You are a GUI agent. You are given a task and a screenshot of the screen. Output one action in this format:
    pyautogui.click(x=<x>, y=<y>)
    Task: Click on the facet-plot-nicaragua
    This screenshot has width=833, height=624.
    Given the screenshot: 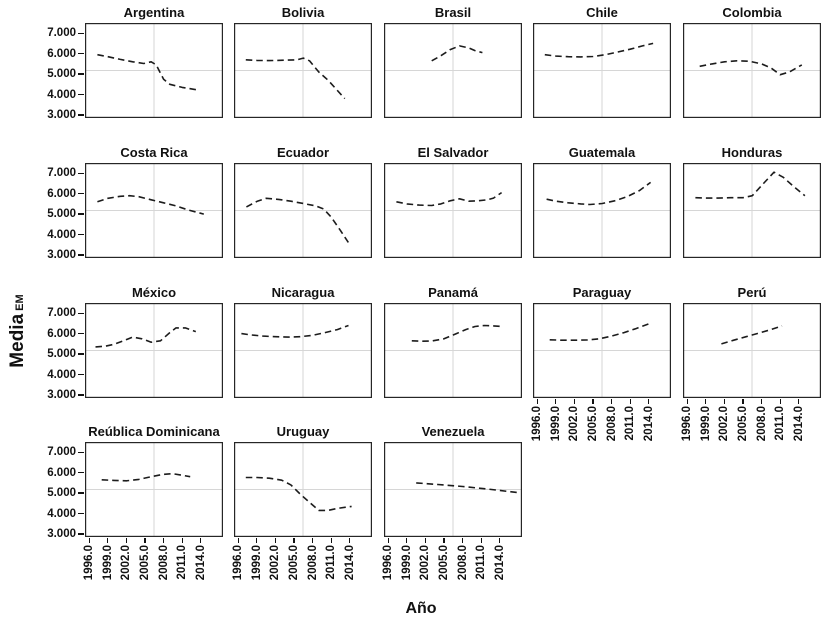 What is the action you would take?
    pyautogui.click(x=303, y=350)
    